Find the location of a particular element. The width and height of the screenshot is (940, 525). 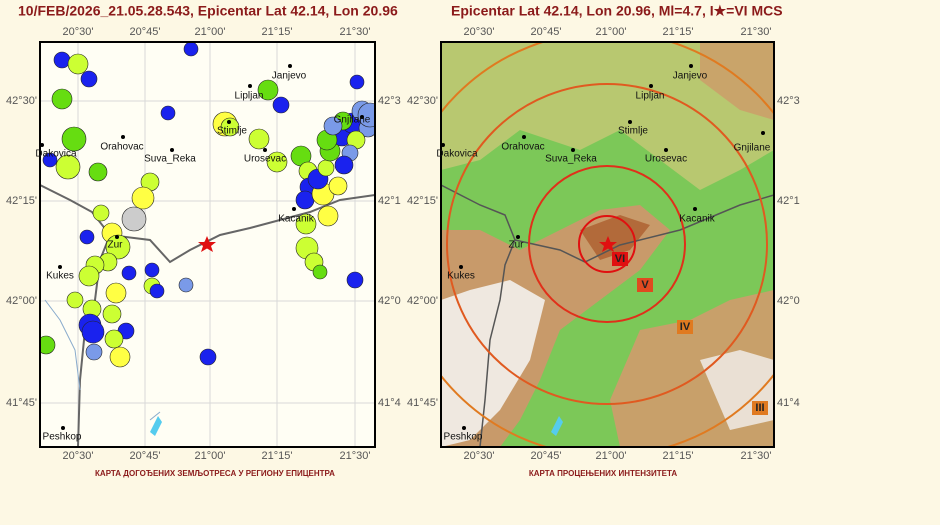

intensity-label: IV is located at coordinates (685, 327).